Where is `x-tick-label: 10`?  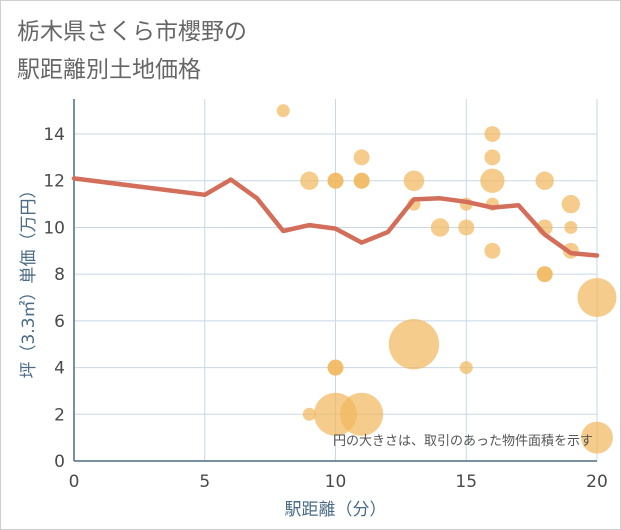
x-tick-label: 10 is located at coordinates (336, 482).